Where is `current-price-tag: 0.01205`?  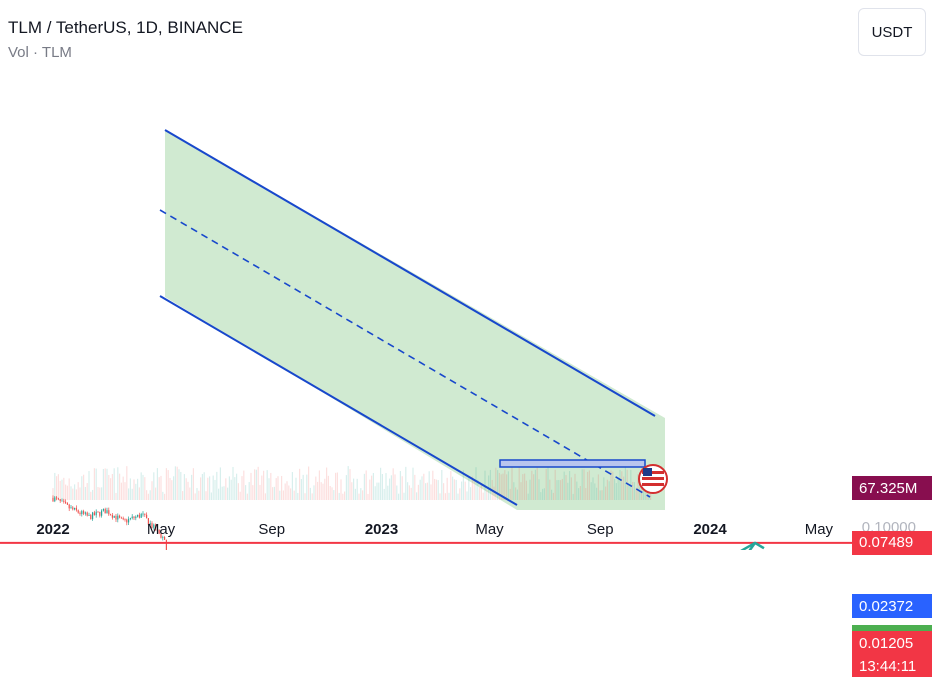
current-price-tag: 0.01205 is located at coordinates (892, 643).